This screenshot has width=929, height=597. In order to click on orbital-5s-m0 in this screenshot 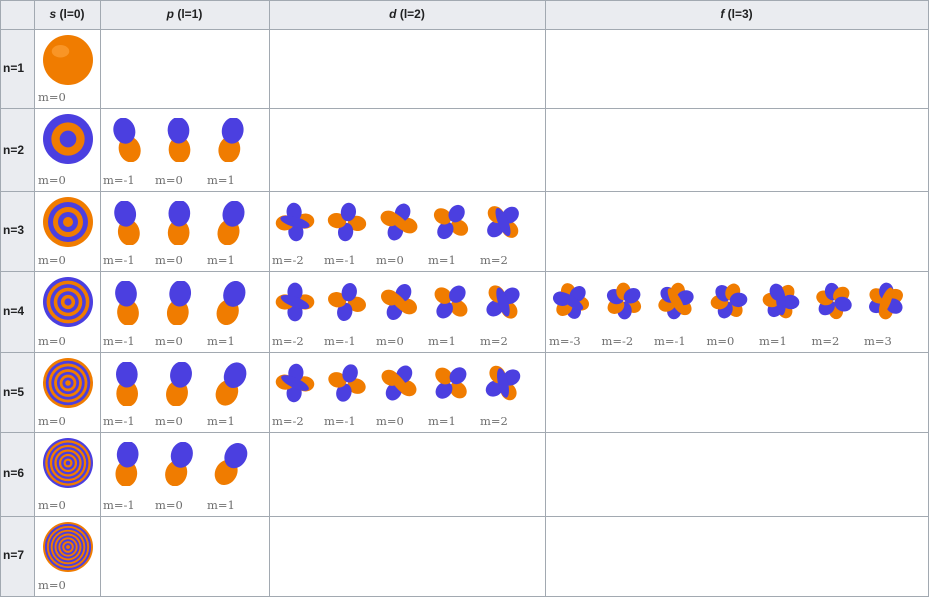, I will do `click(68, 383)`.